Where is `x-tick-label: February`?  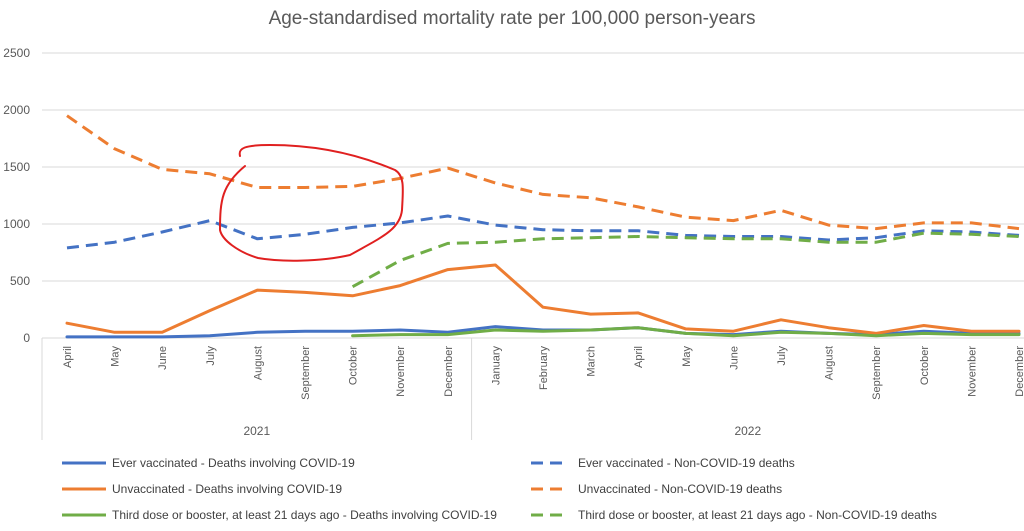
x-tick-label: February is located at coordinates (544, 368).